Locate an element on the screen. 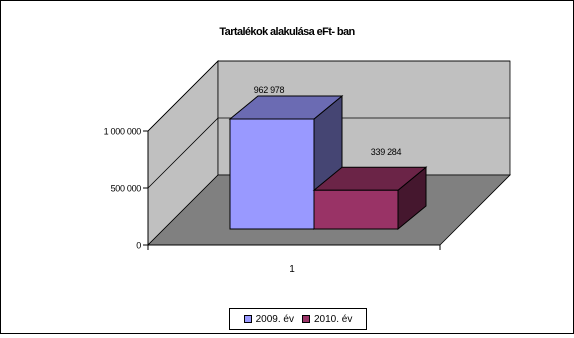 Image resolution: width=574 pixels, height=338 pixels. data-label-1: 339 284 is located at coordinates (386, 152).